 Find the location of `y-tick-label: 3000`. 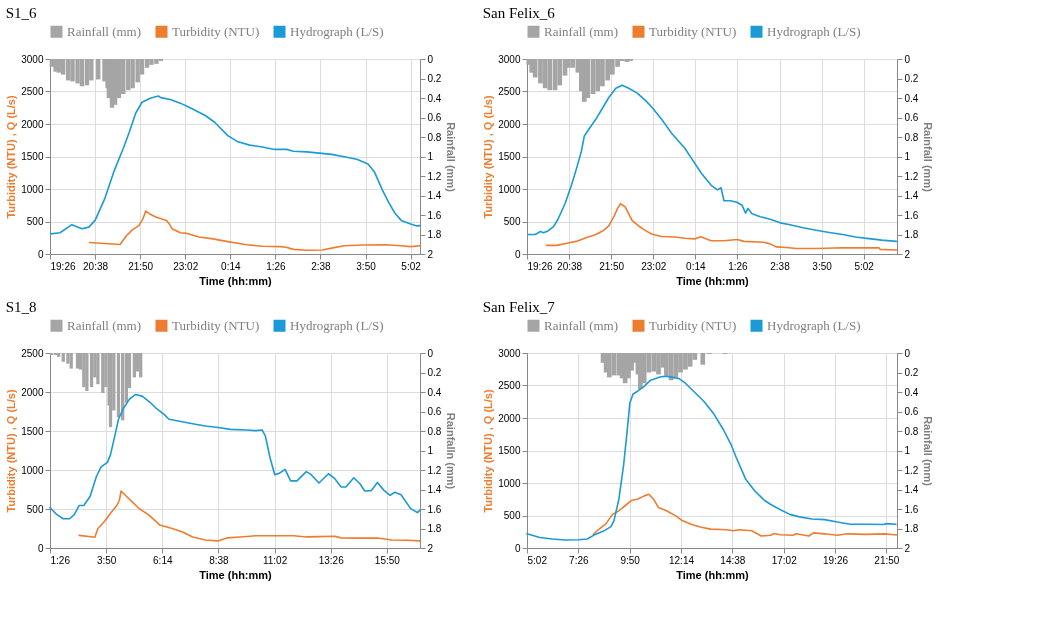

y-tick-label: 3000 is located at coordinates (32, 59).